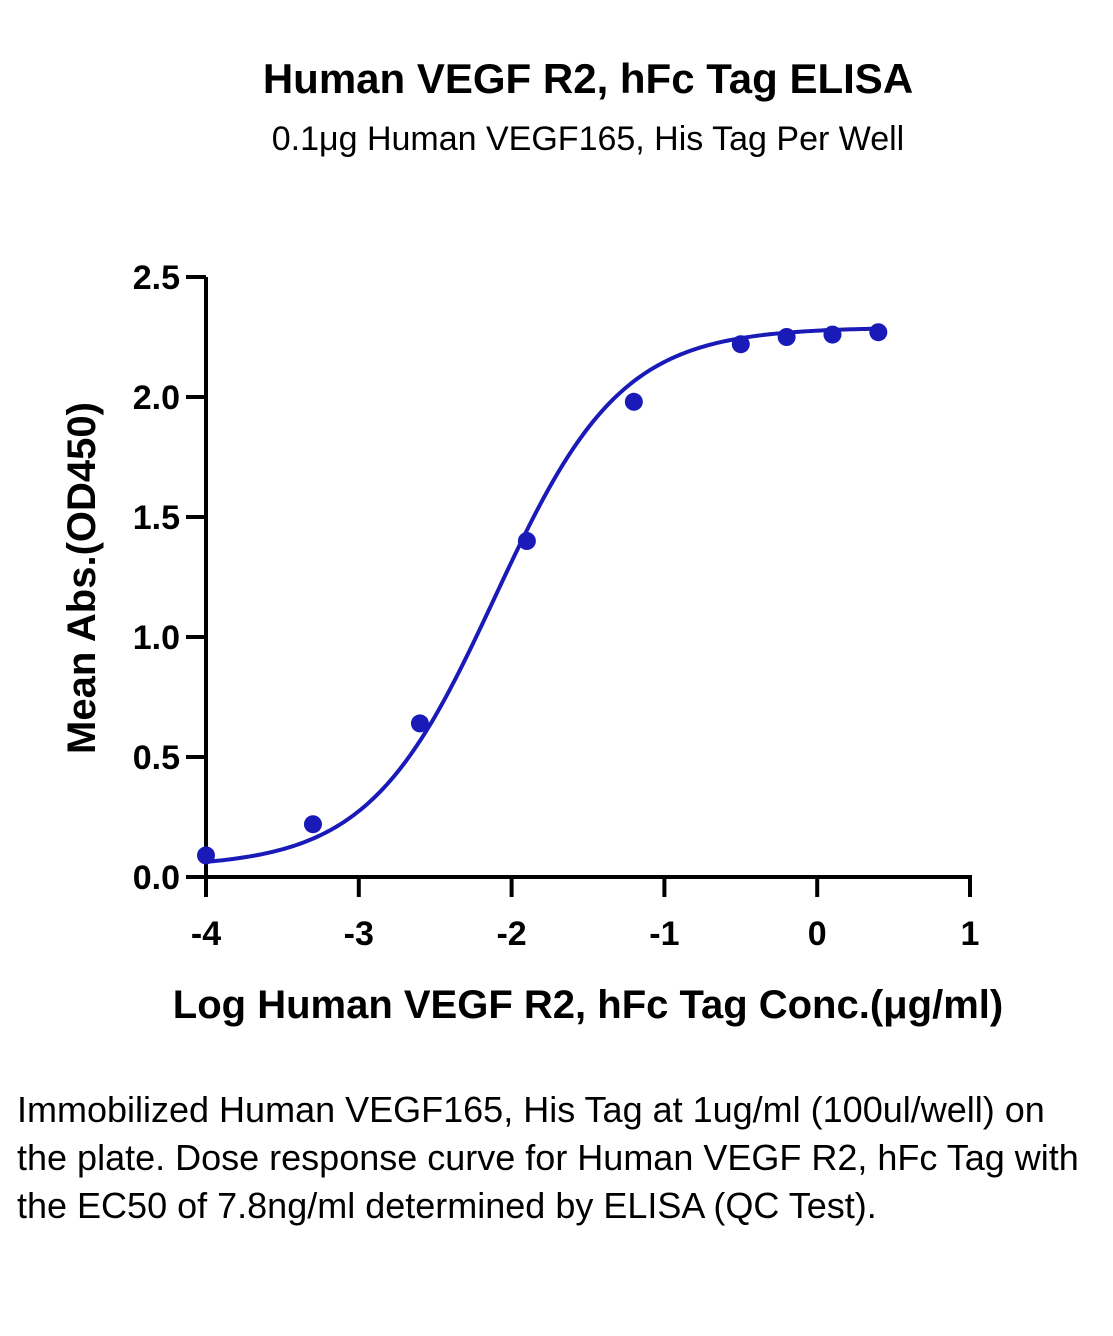 The height and width of the screenshot is (1336, 1113). Describe the element at coordinates (511, 934) in the screenshot. I see `x-tick-label: -2` at that location.